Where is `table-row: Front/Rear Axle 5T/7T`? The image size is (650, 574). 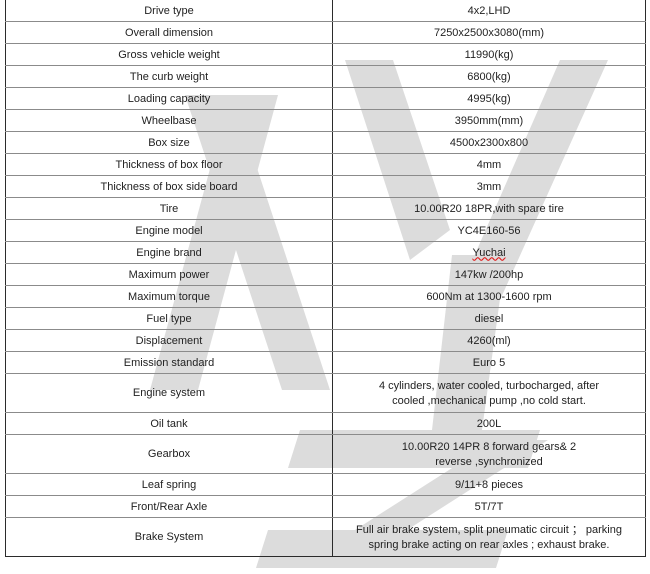
table-row: Front/Rear Axle 5T/7T is located at coordinates (325, 506).